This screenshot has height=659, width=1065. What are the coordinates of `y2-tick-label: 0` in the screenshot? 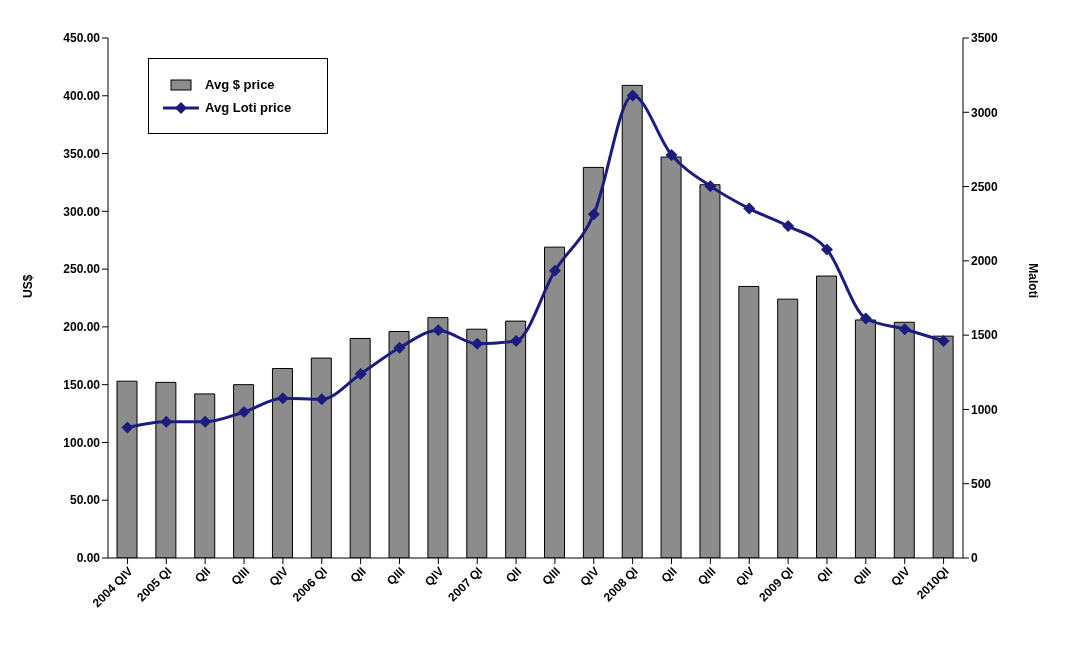 It's located at (974, 558).